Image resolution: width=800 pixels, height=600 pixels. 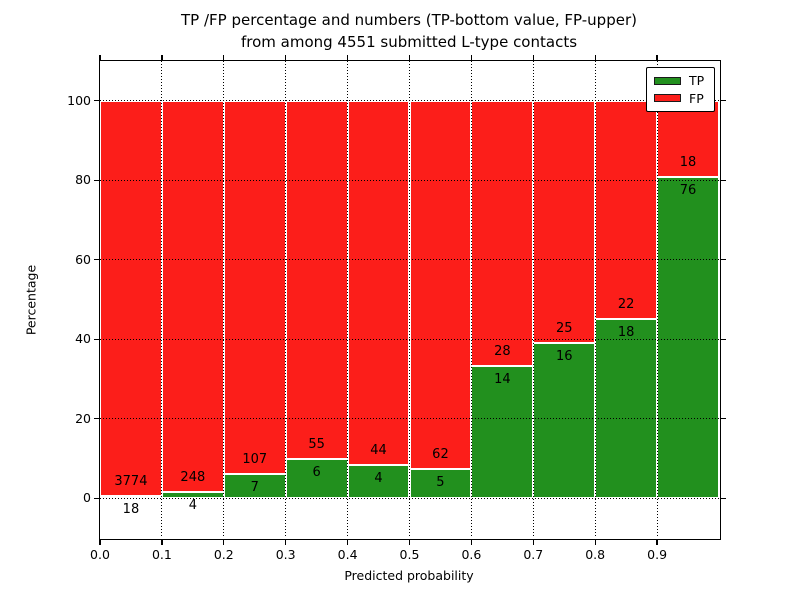 What do you see at coordinates (502, 379) in the screenshot?
I see `tp-count-label: 14` at bounding box center [502, 379].